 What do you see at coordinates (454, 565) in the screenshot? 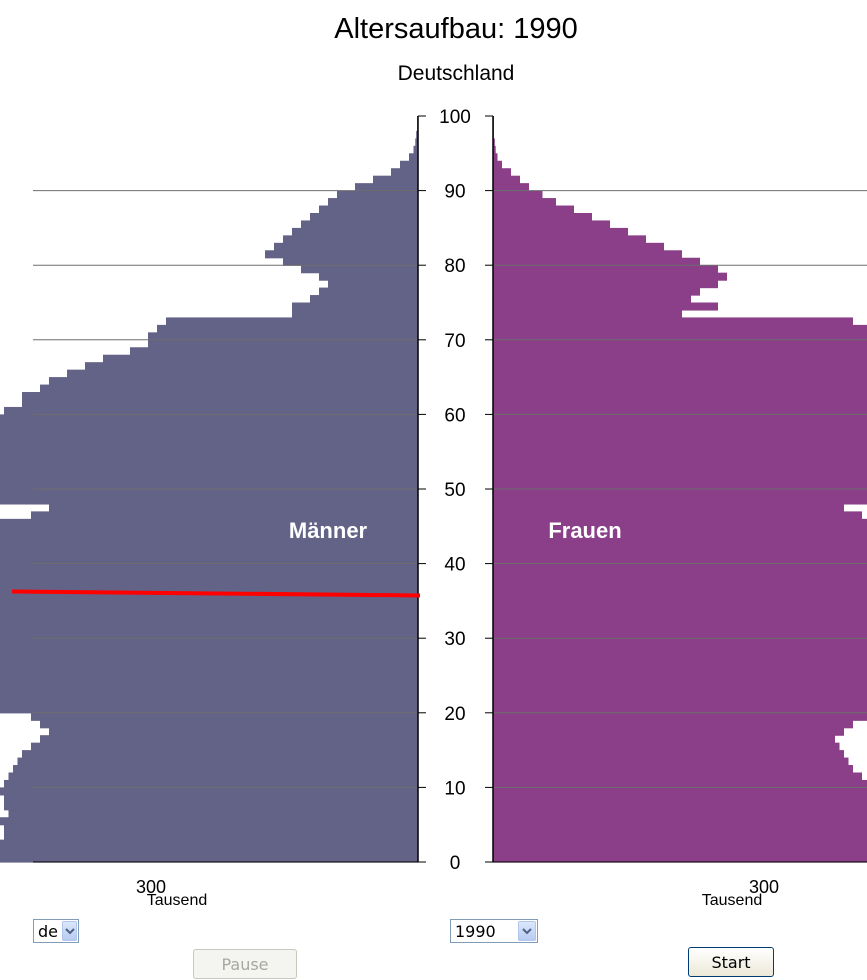
I see `y-tick-label: 40` at bounding box center [454, 565].